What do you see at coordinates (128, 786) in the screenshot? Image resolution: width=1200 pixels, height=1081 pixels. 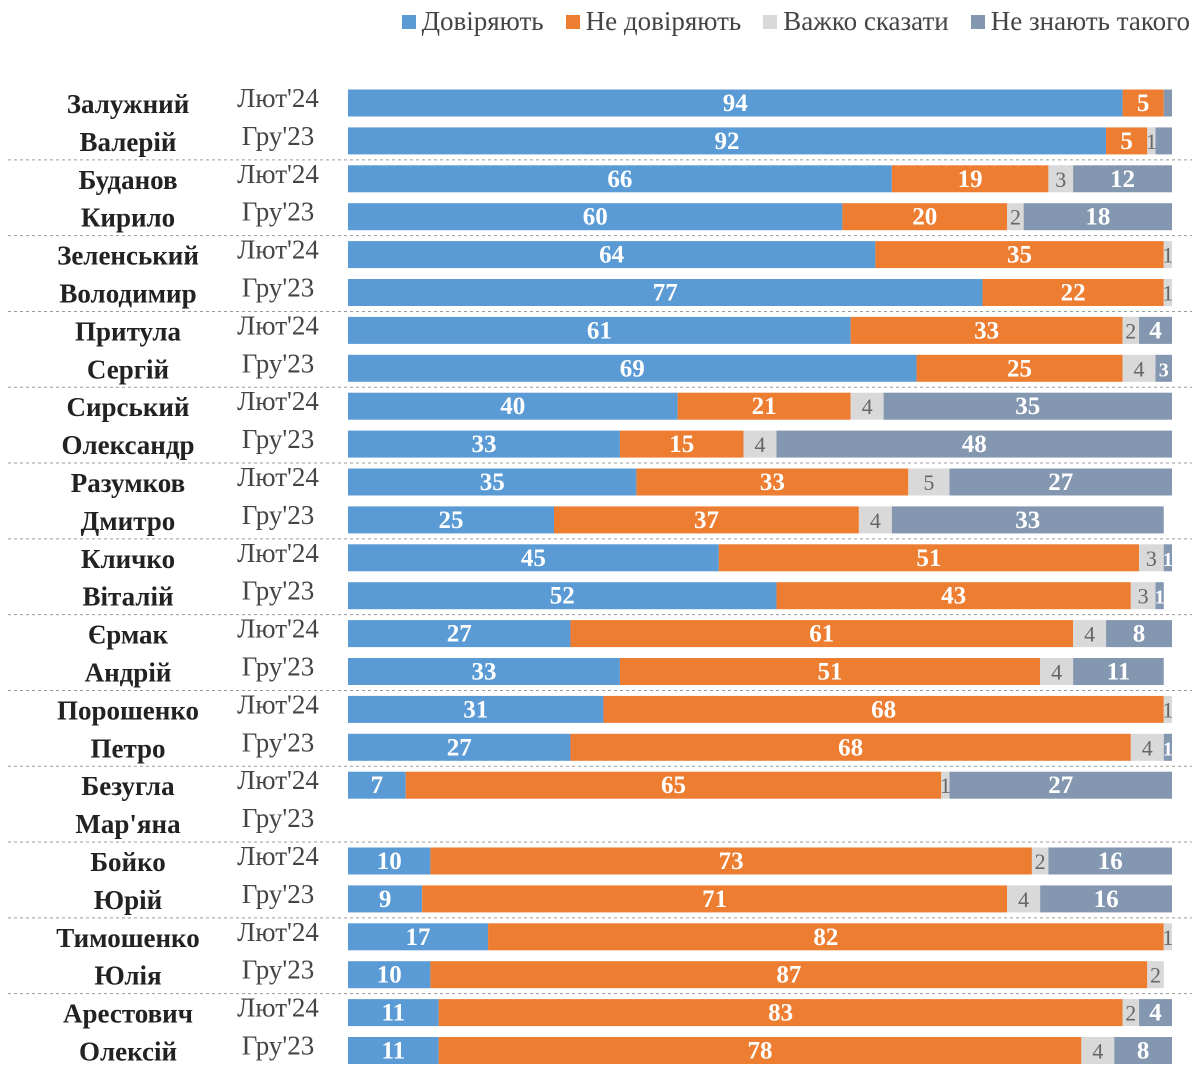 I see `person-surname: Безугла` at bounding box center [128, 786].